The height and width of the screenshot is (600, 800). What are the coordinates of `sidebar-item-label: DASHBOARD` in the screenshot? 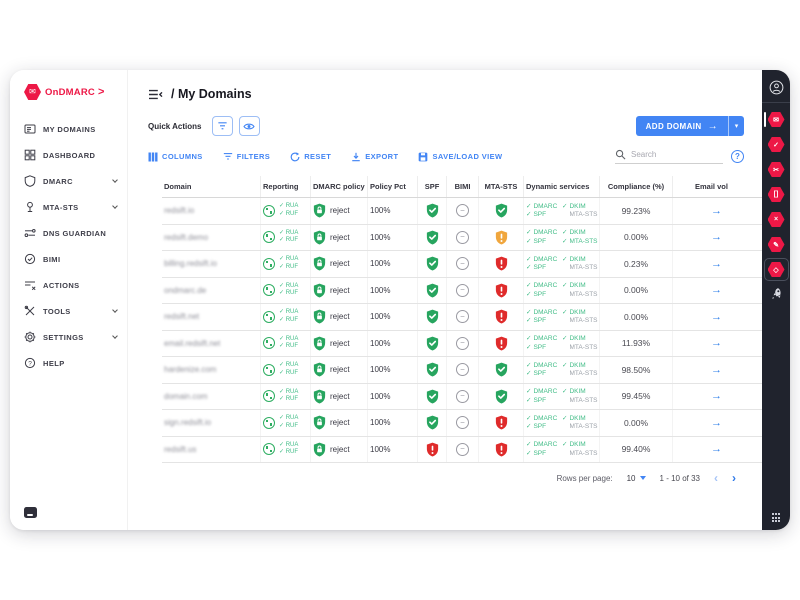 It's located at (69, 155).